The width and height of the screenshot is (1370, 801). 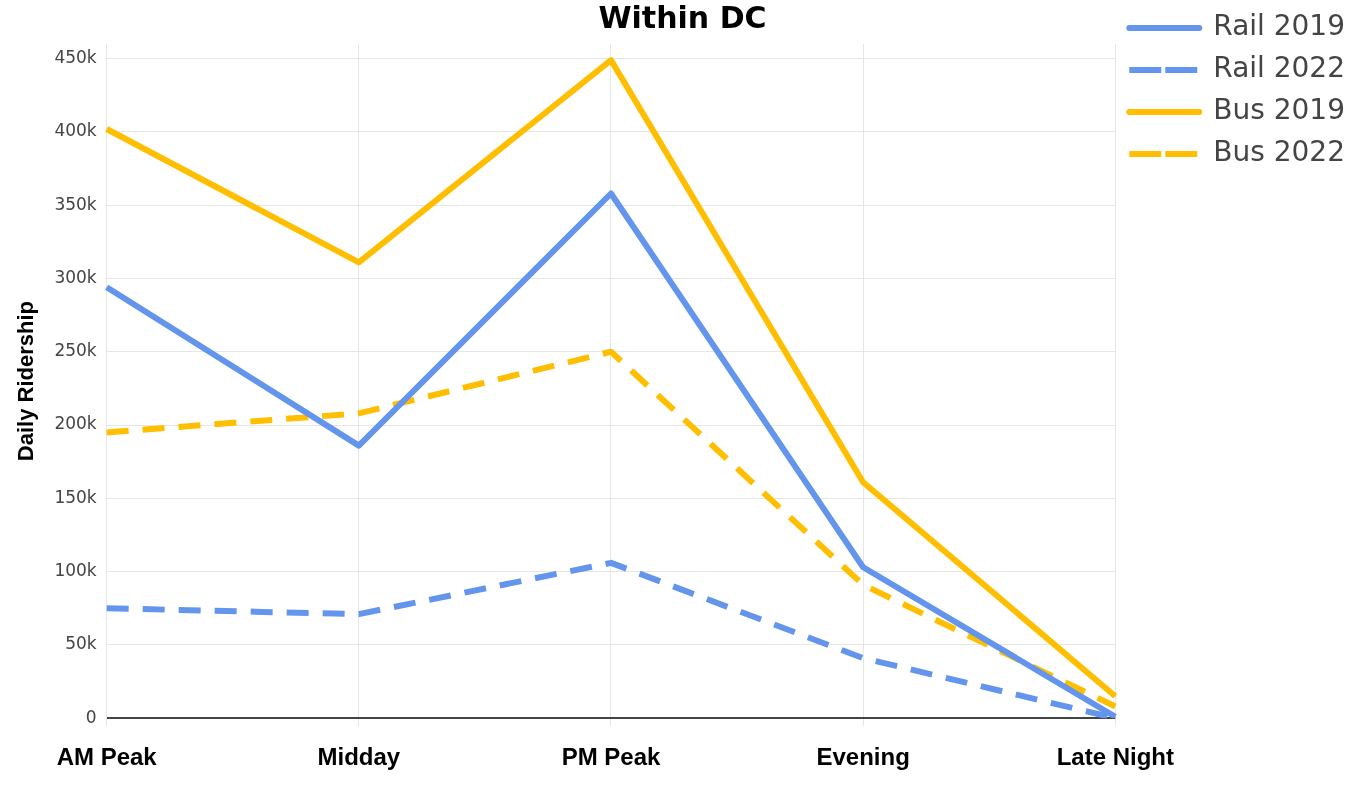 I want to click on x-tick-label: AM Peak, so click(x=107, y=757).